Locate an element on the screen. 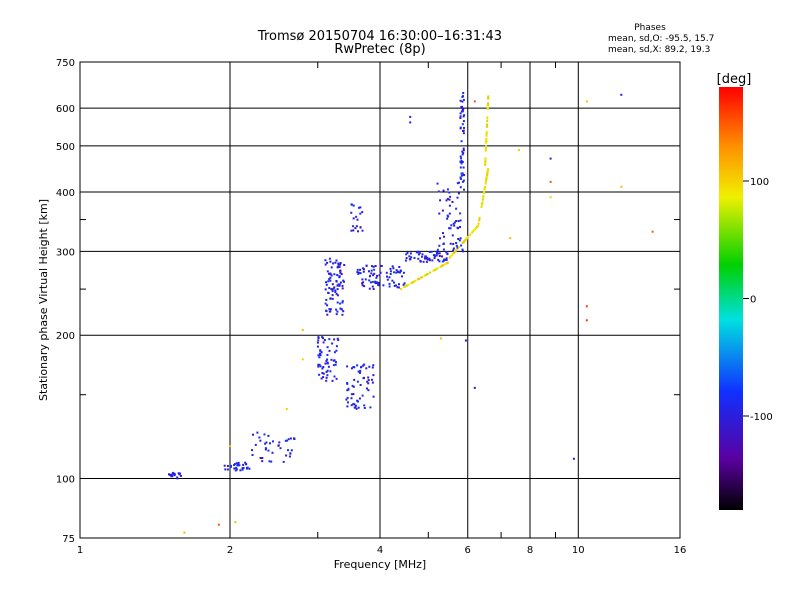  y-tick-label: 100 is located at coordinates (65, 480).